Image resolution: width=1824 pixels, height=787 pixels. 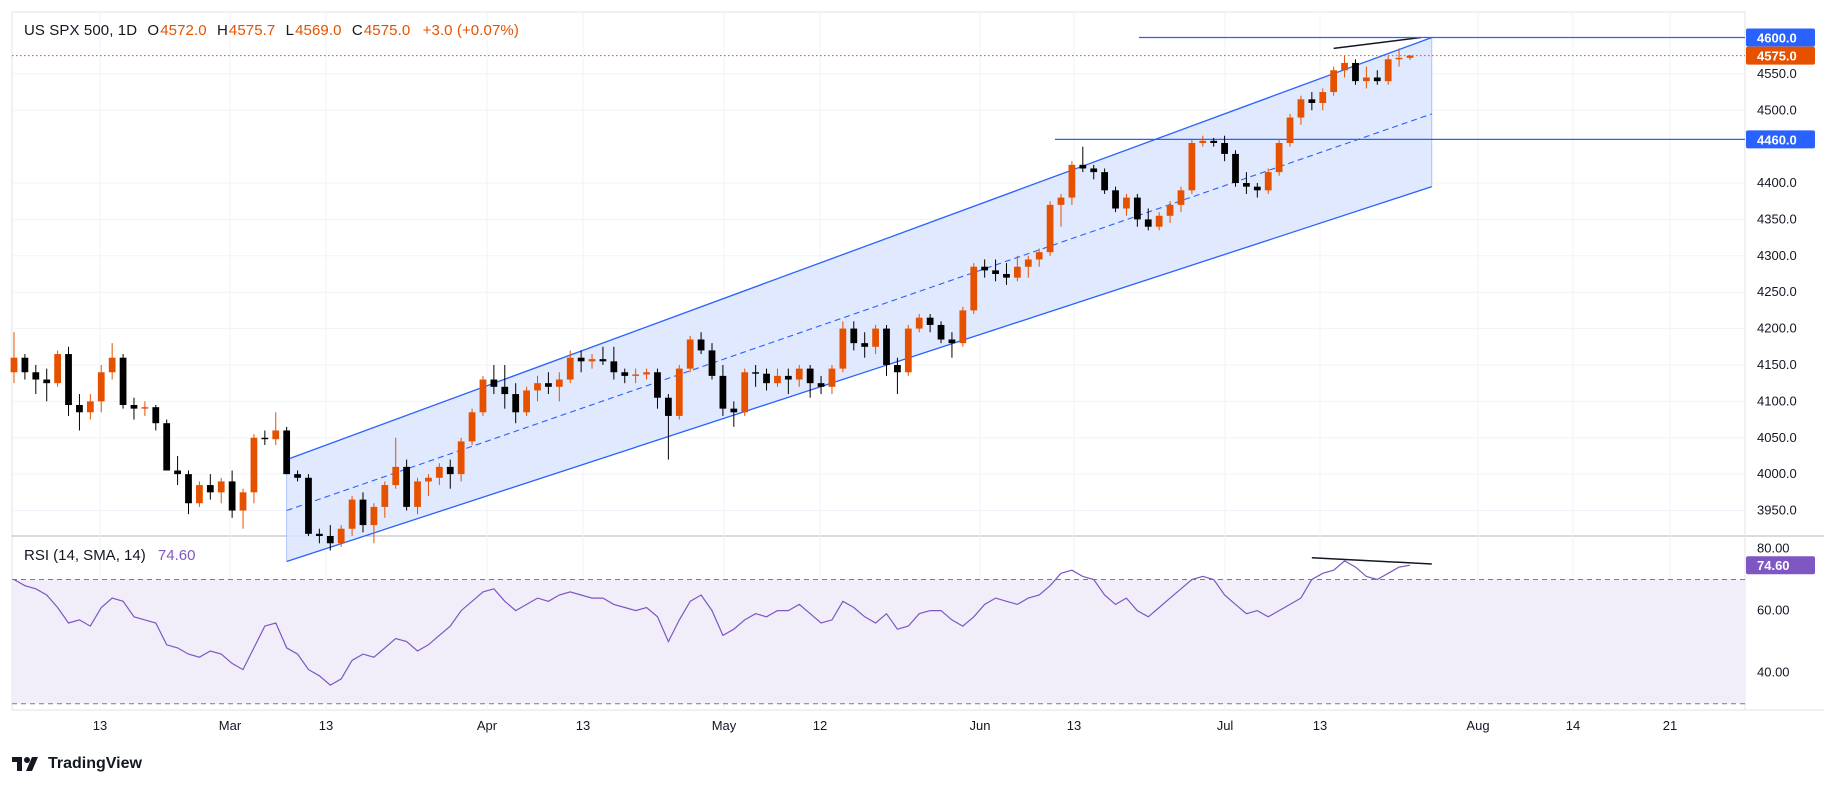 I want to click on price-tick-label: 4100.0, so click(x=1777, y=400).